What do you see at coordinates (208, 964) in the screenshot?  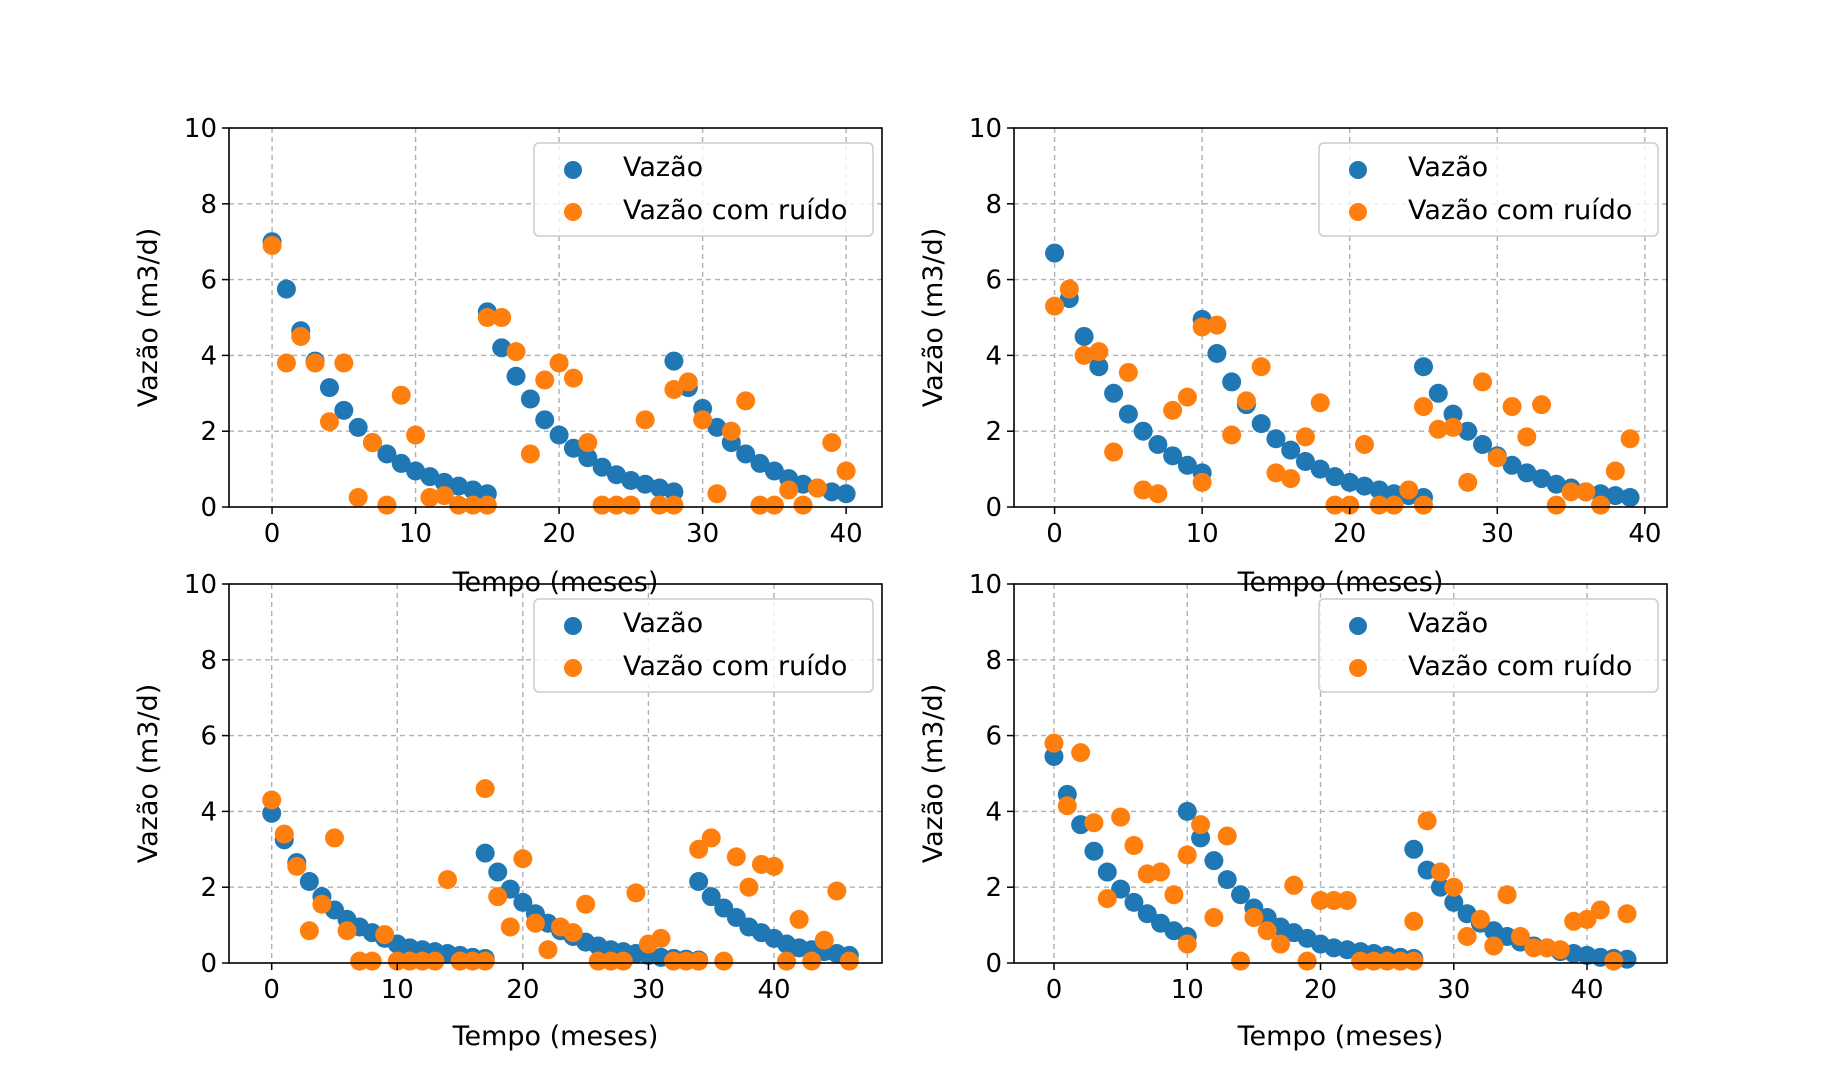 I see `y-tick-label: 0` at bounding box center [208, 964].